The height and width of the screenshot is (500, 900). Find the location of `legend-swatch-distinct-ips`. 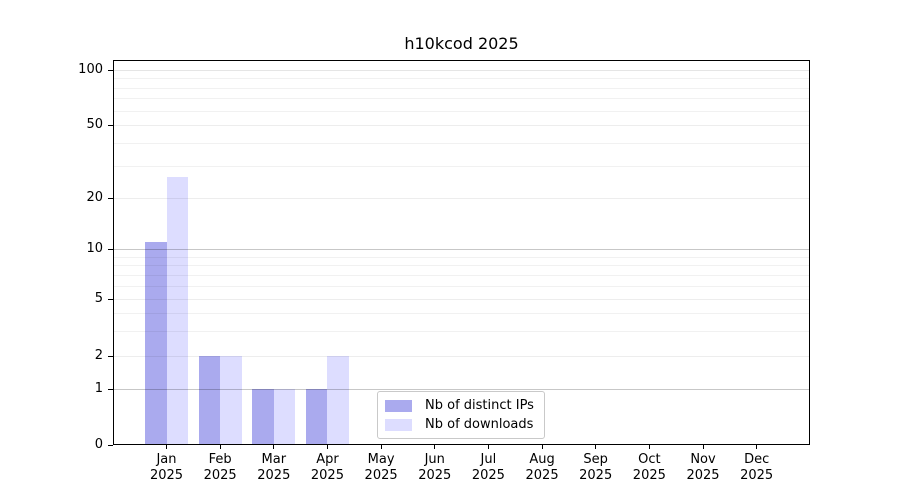

legend-swatch-distinct-ips is located at coordinates (398, 405).